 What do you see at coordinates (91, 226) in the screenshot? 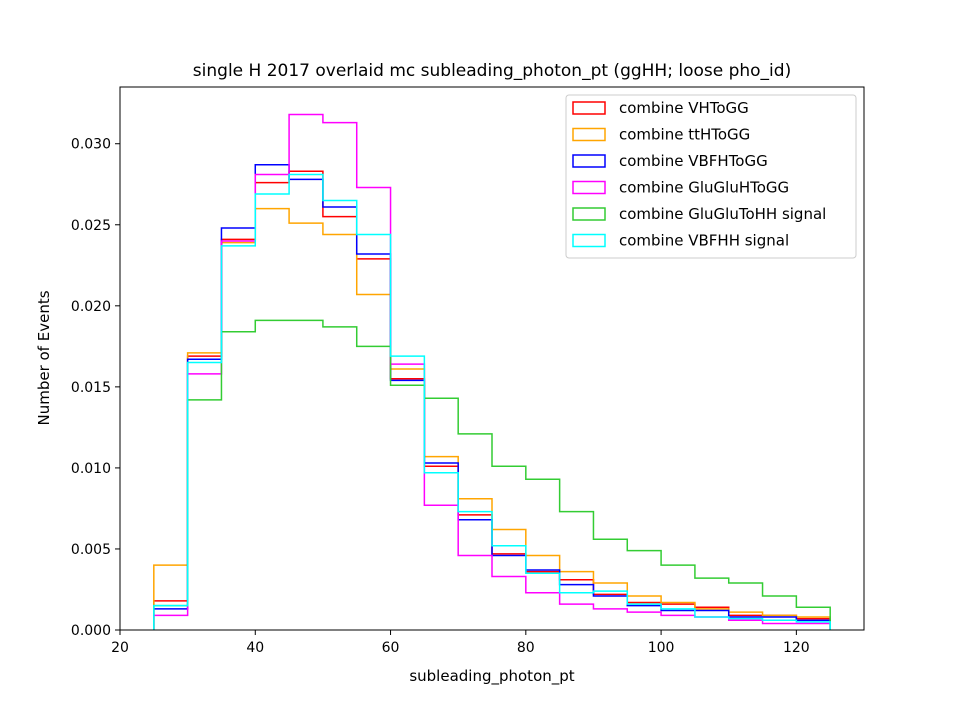
I see `y-tick-label: 0.025` at bounding box center [91, 226].